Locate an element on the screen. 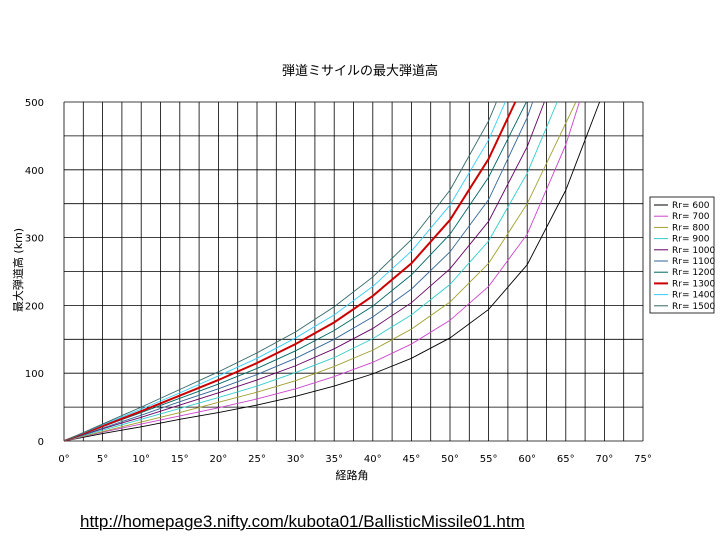 The height and width of the screenshot is (540, 720). x-tick-label: 5° is located at coordinates (102, 459).